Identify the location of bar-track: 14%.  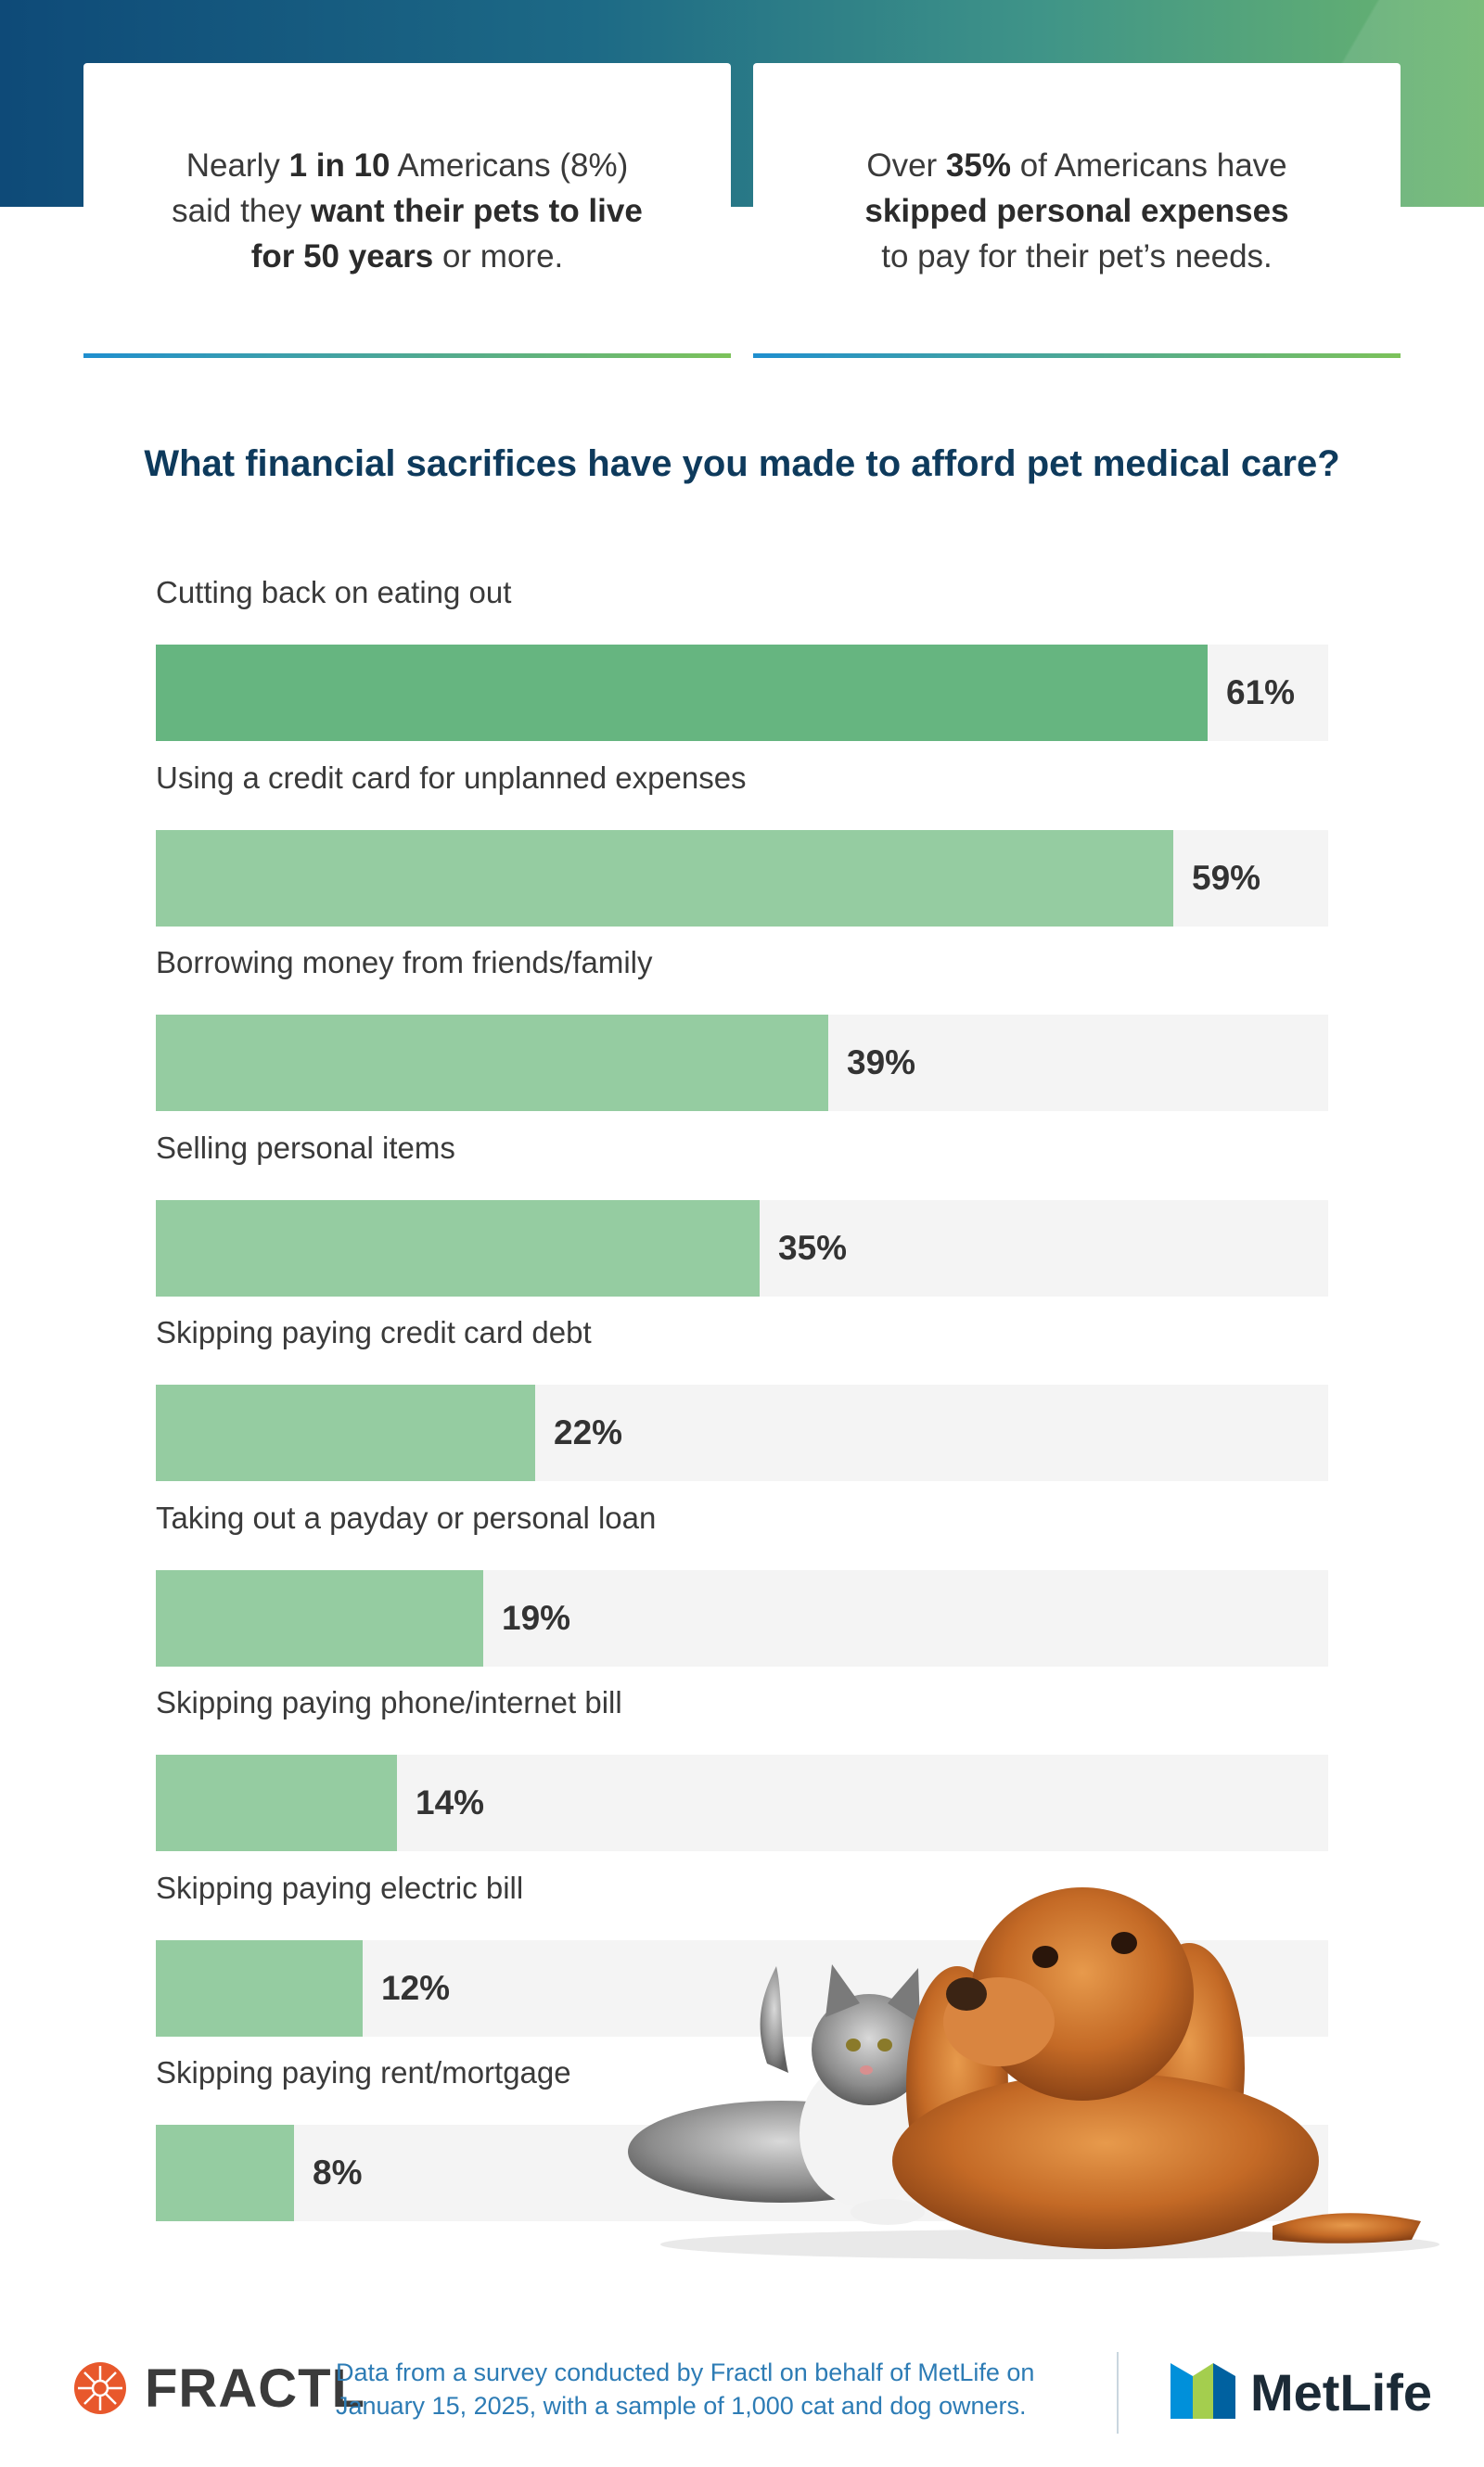
(742, 1803).